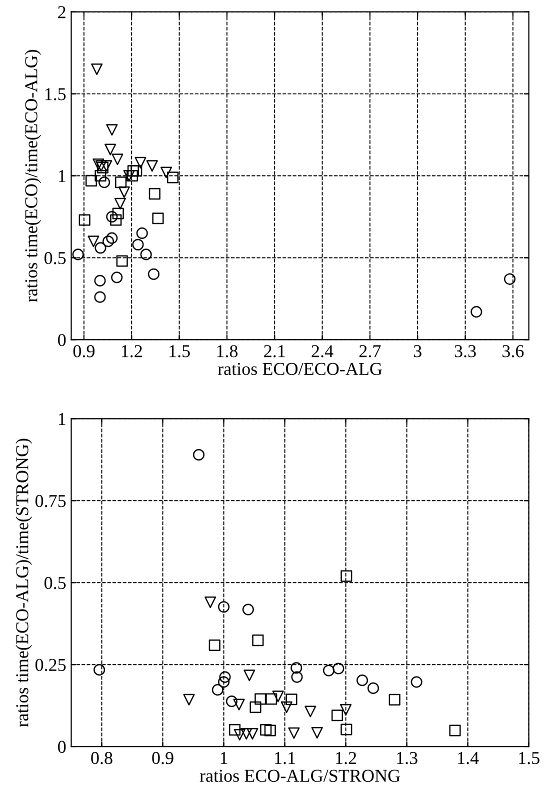  I want to click on x-axis-title: ratios ECO/ECO-ALG, so click(300, 369).